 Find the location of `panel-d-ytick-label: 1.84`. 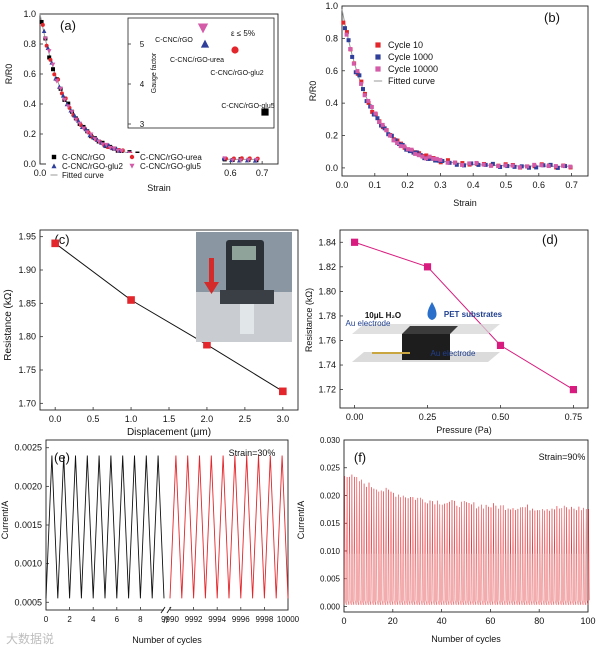

panel-d-ytick-label: 1.84 is located at coordinates (327, 242).